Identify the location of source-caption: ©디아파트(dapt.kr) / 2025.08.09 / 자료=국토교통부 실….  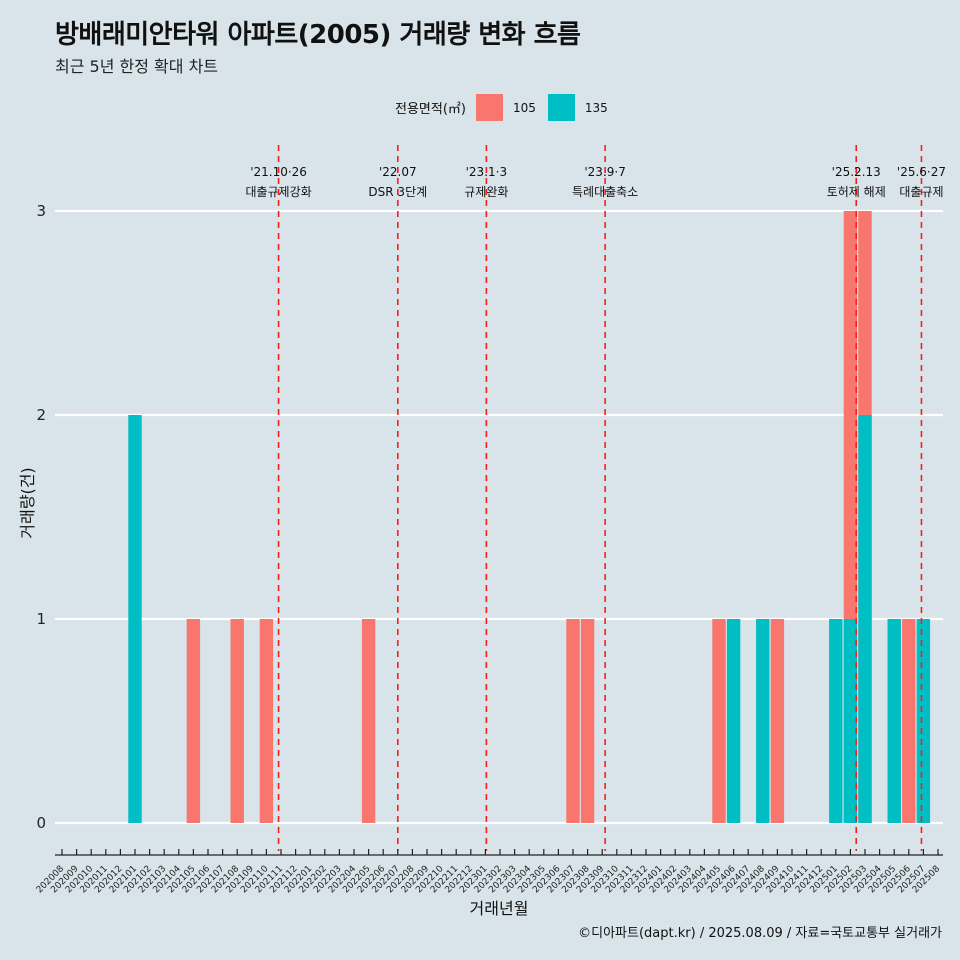
(760, 933).